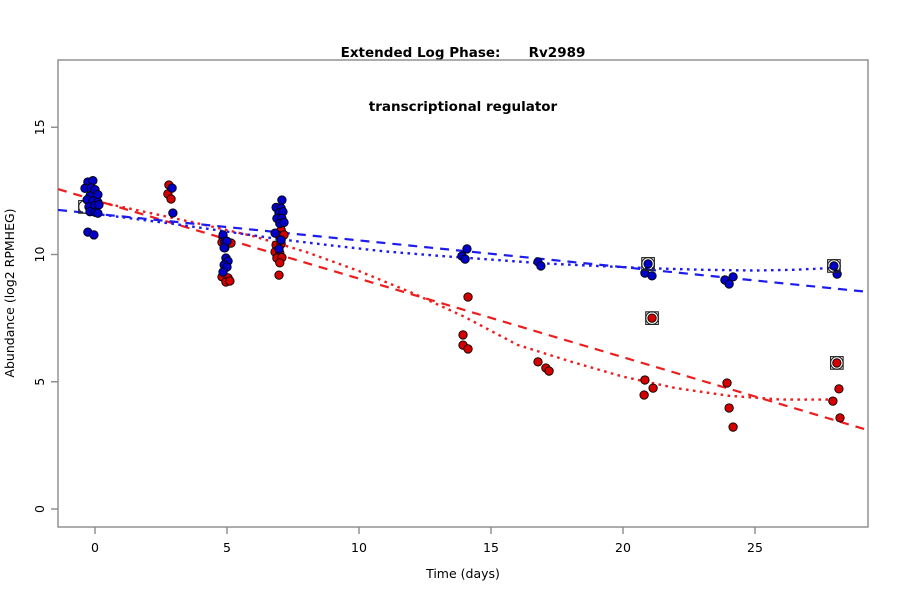  Describe the element at coordinates (623, 547) in the screenshot. I see `x-tick-label: 20` at that location.